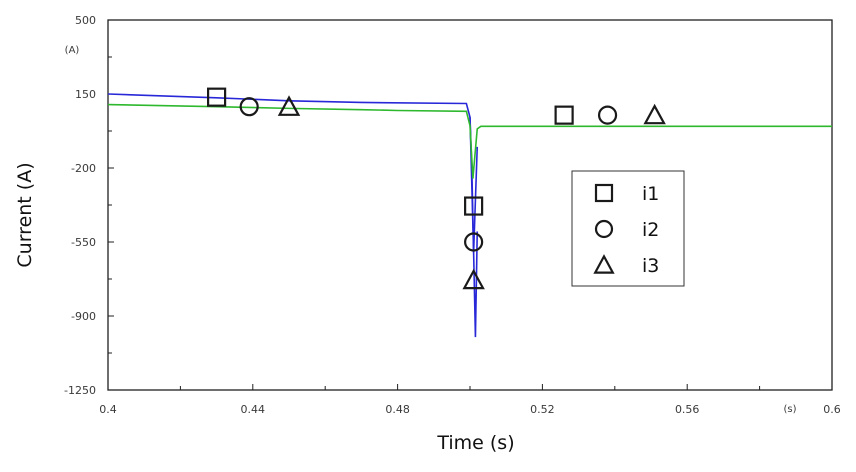  Describe the element at coordinates (108, 409) in the screenshot. I see `x-tick-label: 0.4` at that location.